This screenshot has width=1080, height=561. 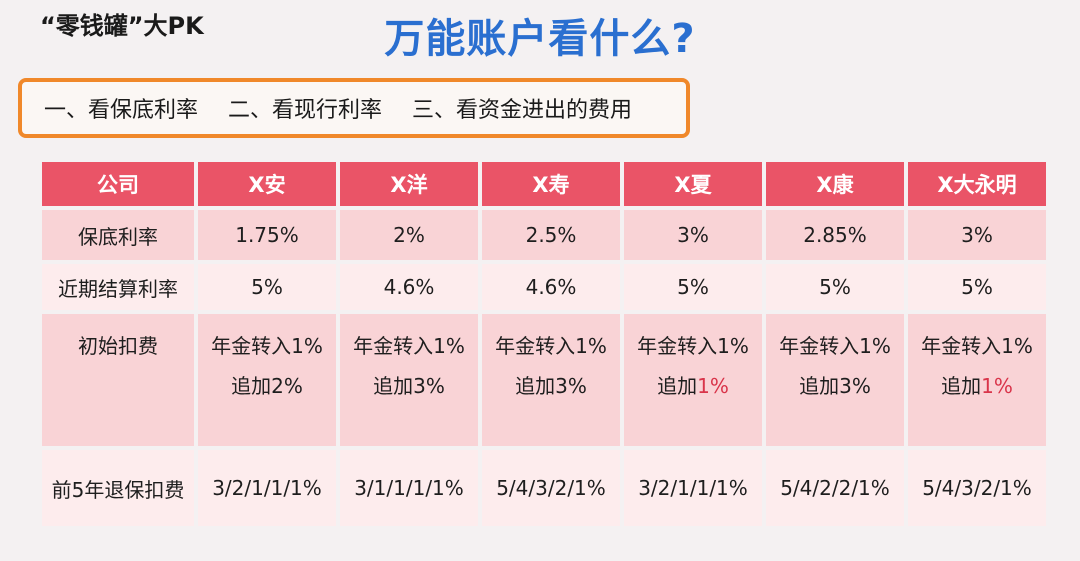 I want to click on table-cell: 1.75%, so click(x=267, y=235).